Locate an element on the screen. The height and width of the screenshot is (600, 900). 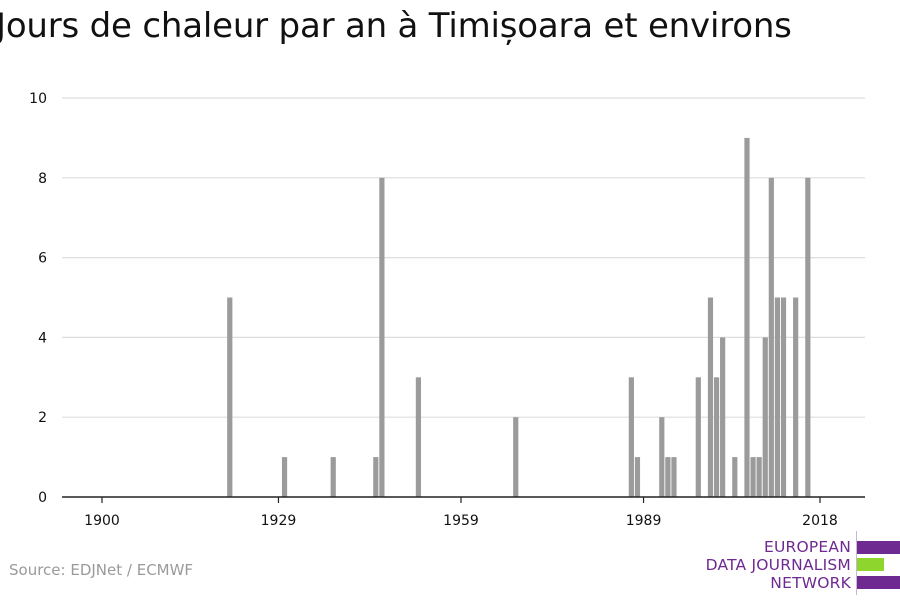
y-tick-label-2: 2 is located at coordinates (42, 418).